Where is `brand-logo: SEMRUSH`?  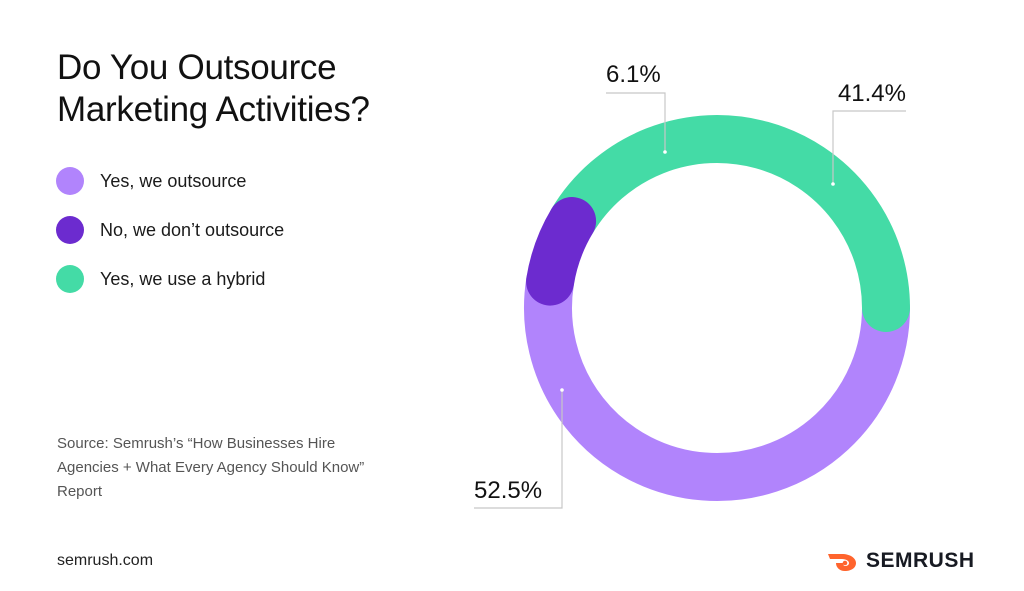
brand-logo: SEMRUSH is located at coordinates (900, 561).